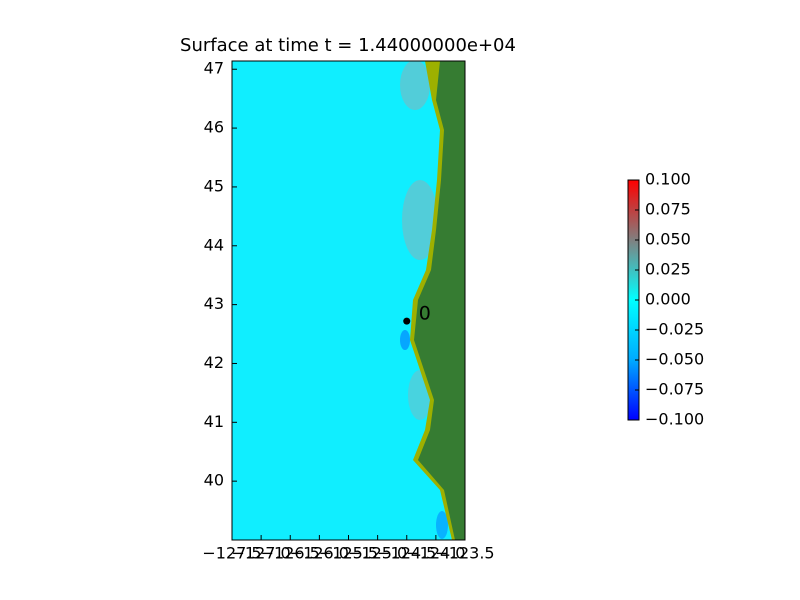 This screenshot has height=600, width=800. I want to click on y-tick-label: 43, so click(214, 303).